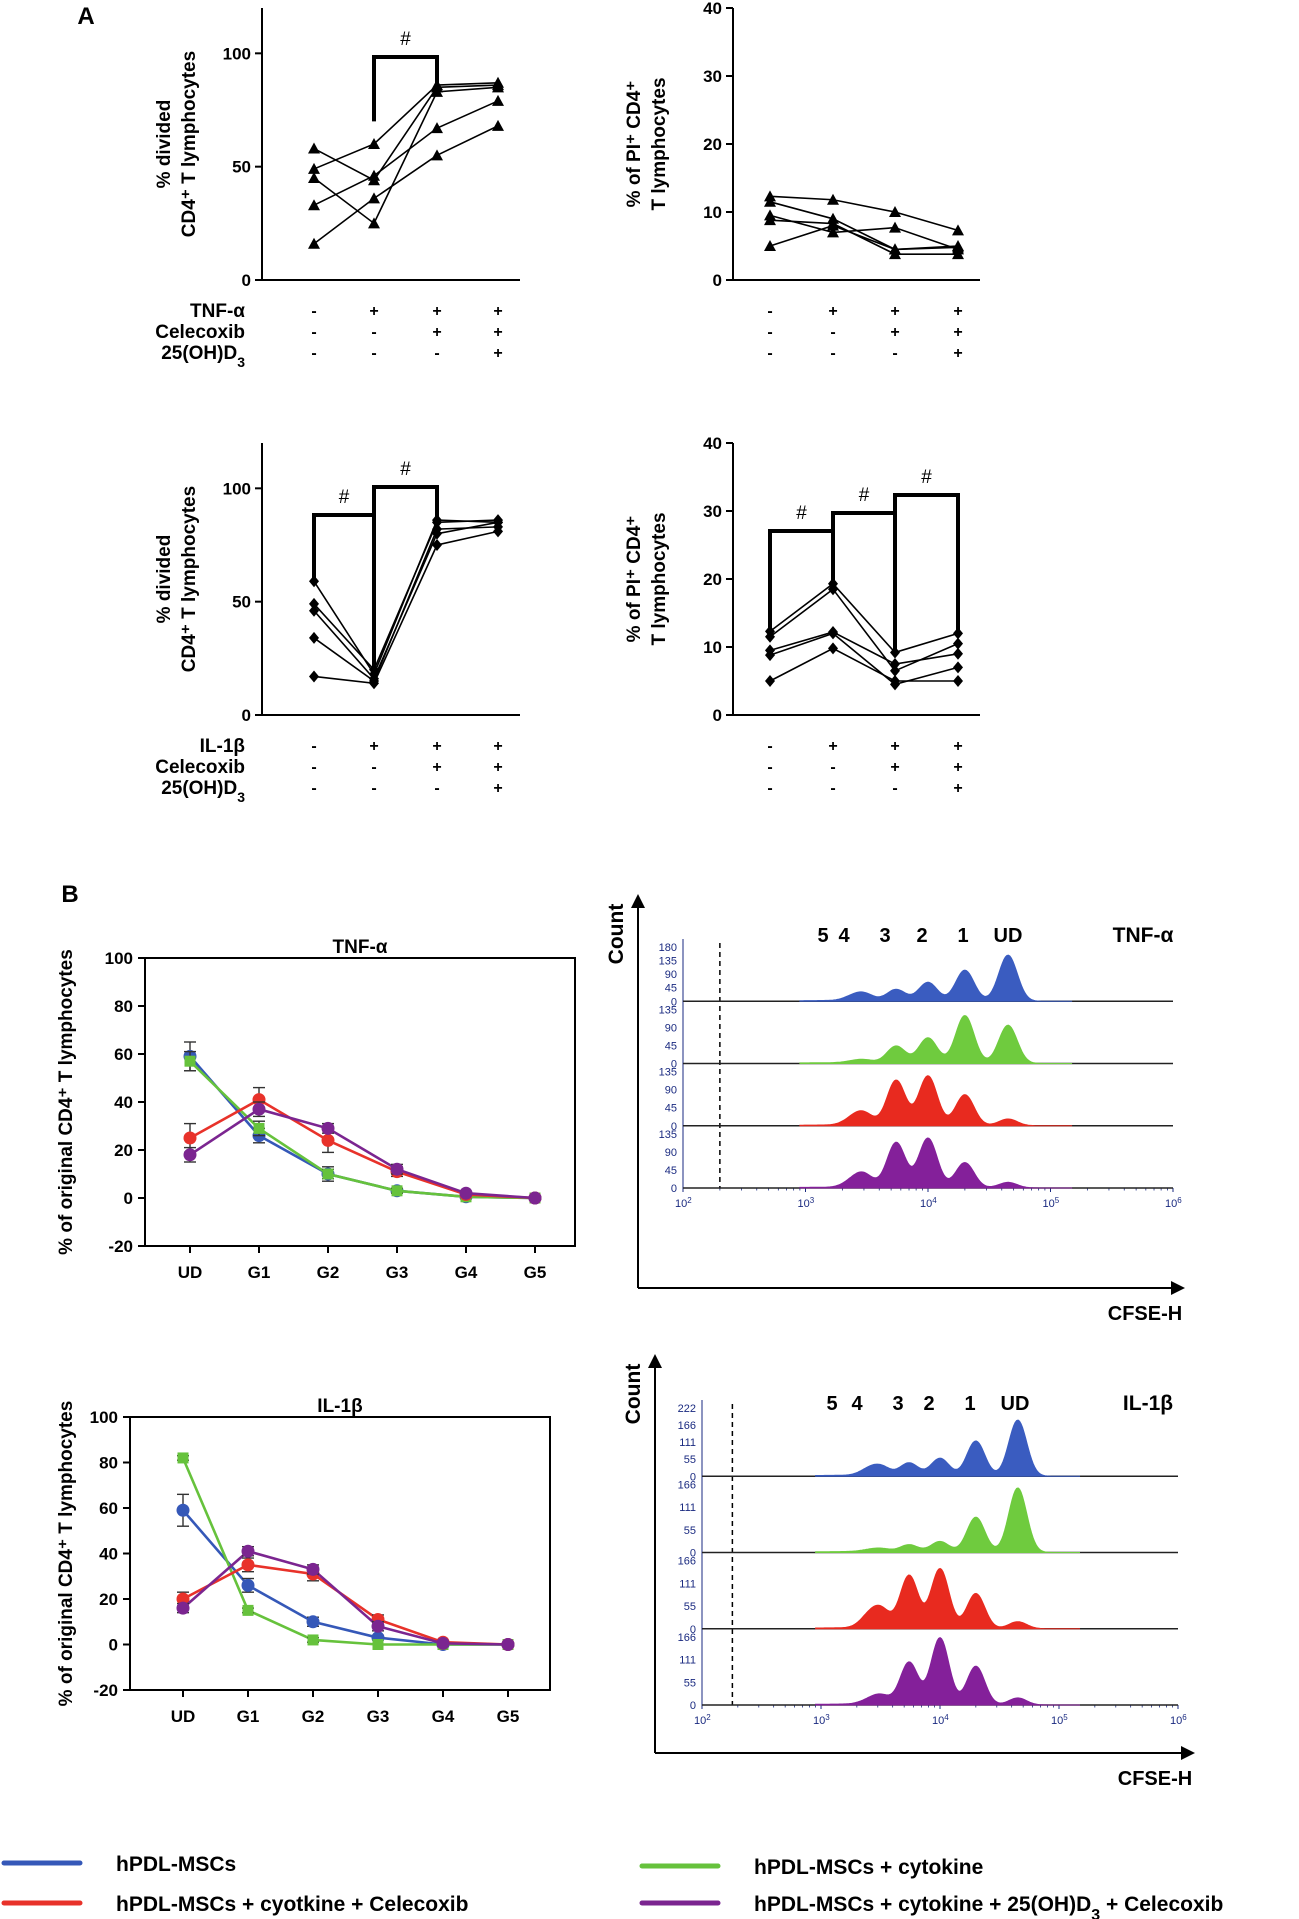  Describe the element at coordinates (1145, 1314) in the screenshot. I see `cfse-label: CFSE-H` at that location.